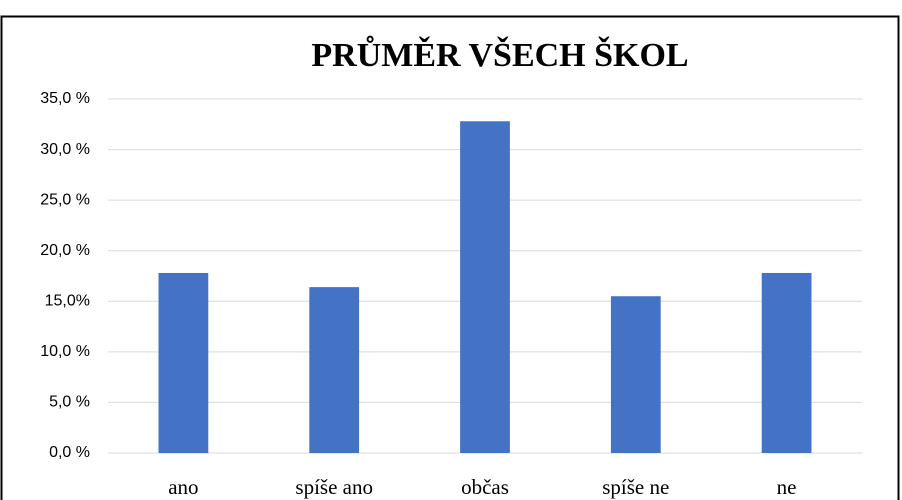 The height and width of the screenshot is (500, 902). Describe the element at coordinates (183, 487) in the screenshot. I see `x-tick-label: ano` at that location.